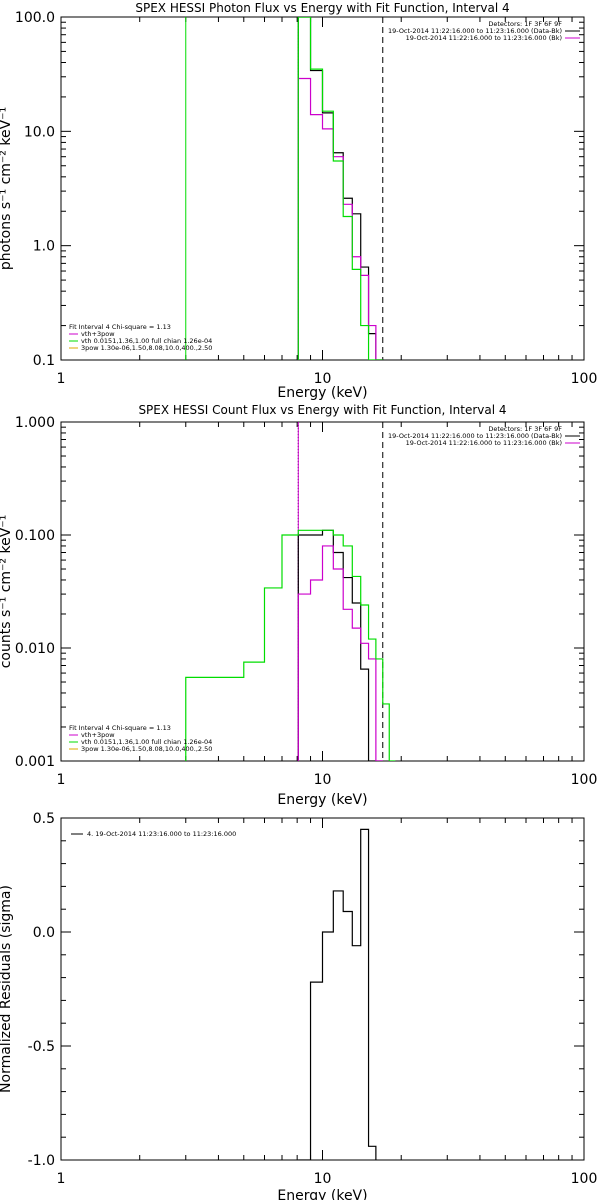  What do you see at coordinates (44, 933) in the screenshot?
I see `y-tick-label: 0.0` at bounding box center [44, 933].